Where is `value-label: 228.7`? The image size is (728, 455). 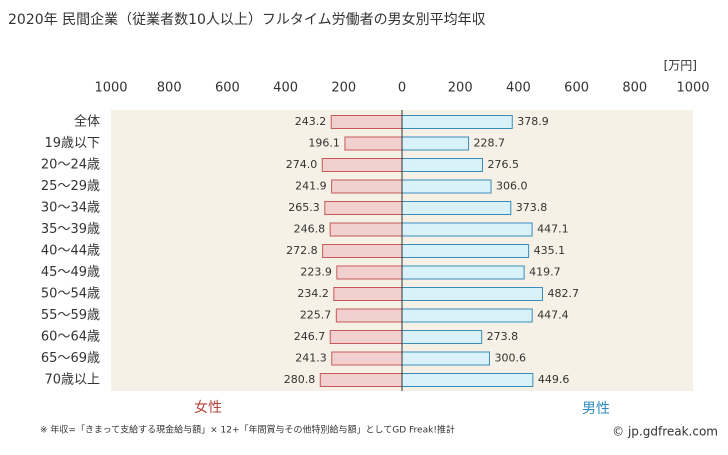 value-label: 228.7 is located at coordinates (490, 143).